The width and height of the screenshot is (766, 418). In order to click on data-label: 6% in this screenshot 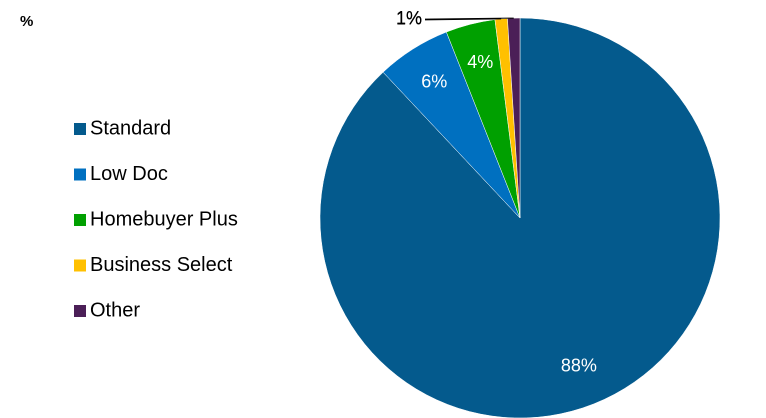, I will do `click(434, 82)`.